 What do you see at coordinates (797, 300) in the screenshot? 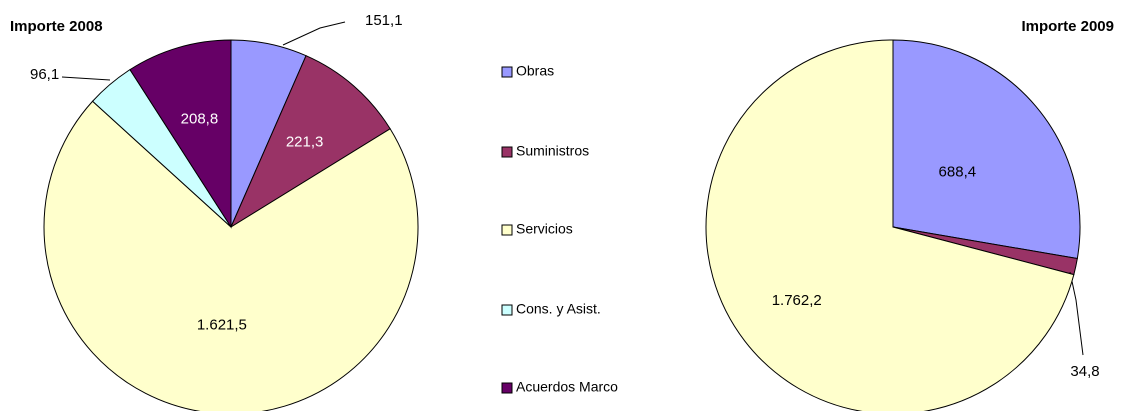
I see `data-label: 1.762,2` at bounding box center [797, 300].